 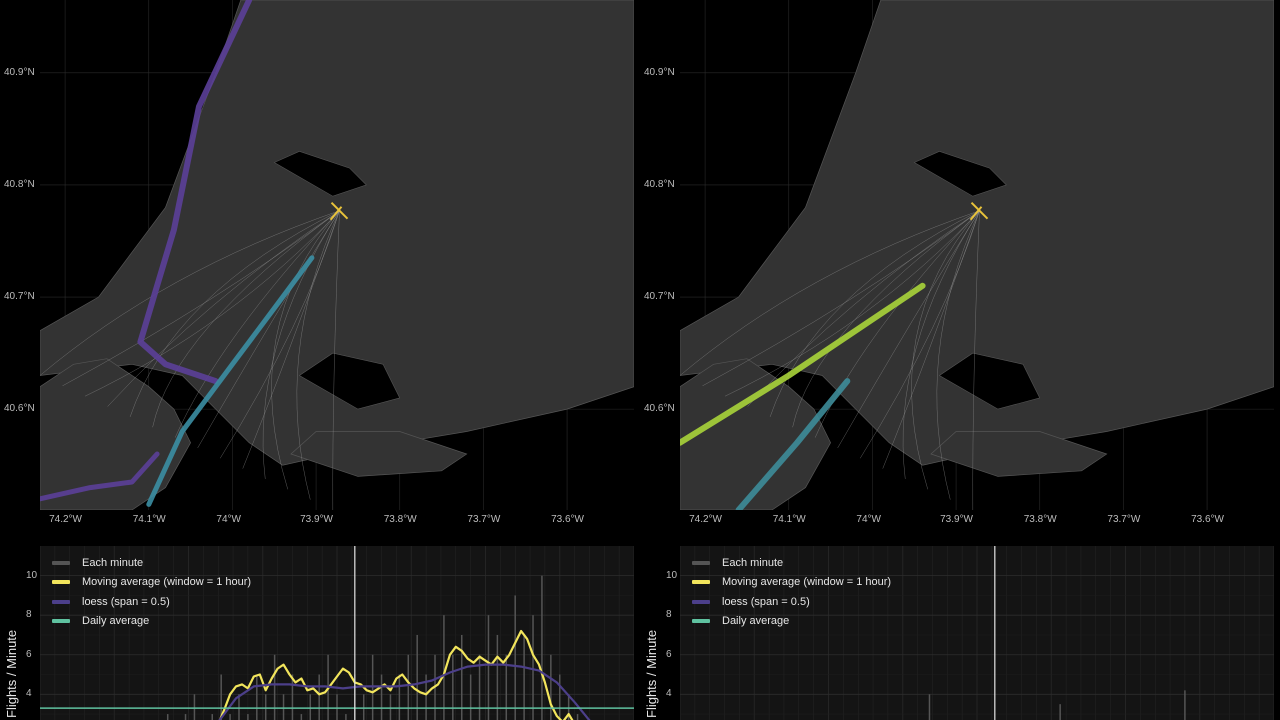 I want to click on left-timeseries-svg, so click(x=337, y=633).